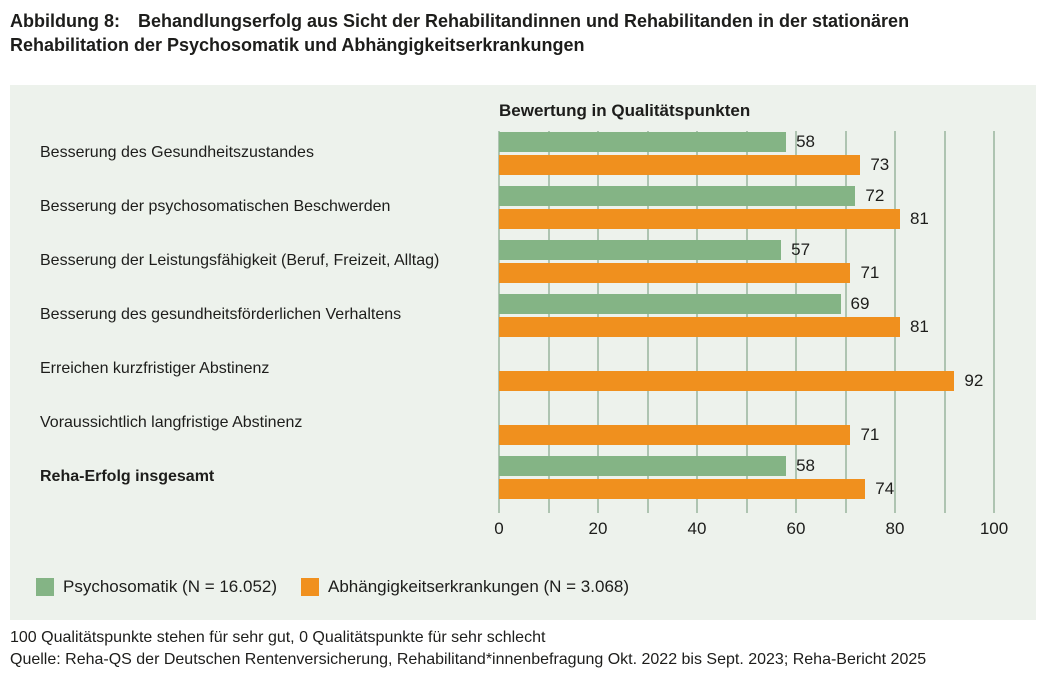 The width and height of the screenshot is (1044, 675). Describe the element at coordinates (860, 303) in the screenshot. I see `bar-value-label: 69` at that location.